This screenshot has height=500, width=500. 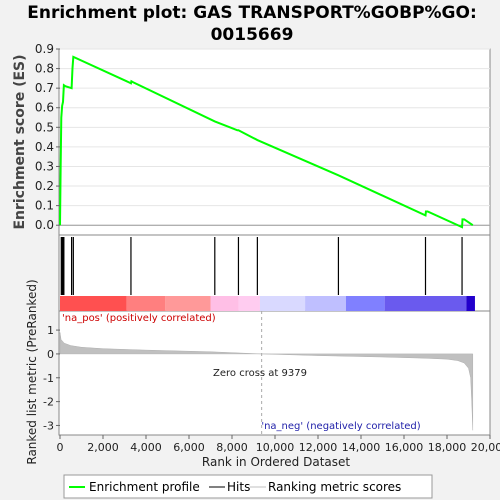 I want to click on metric-tick-label: 1, so click(x=50, y=330).